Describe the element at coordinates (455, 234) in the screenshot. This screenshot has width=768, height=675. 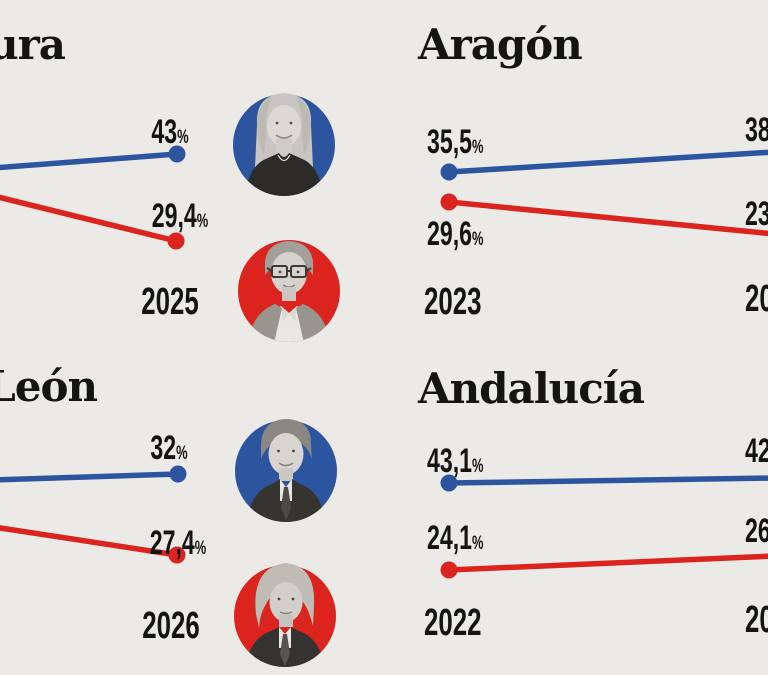
I see `red-value-label: 29,6%` at that location.